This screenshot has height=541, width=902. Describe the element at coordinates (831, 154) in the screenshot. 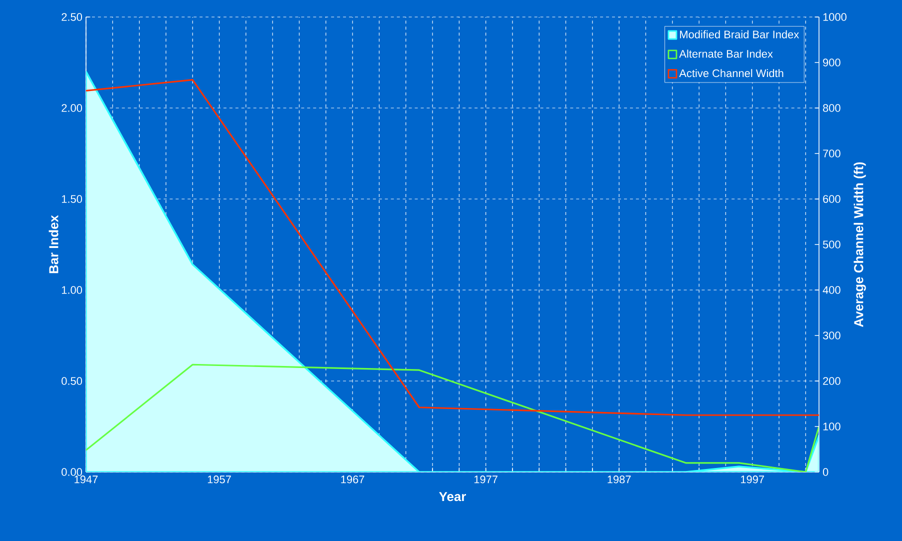

I see `y2-tick-label: 700` at that location.